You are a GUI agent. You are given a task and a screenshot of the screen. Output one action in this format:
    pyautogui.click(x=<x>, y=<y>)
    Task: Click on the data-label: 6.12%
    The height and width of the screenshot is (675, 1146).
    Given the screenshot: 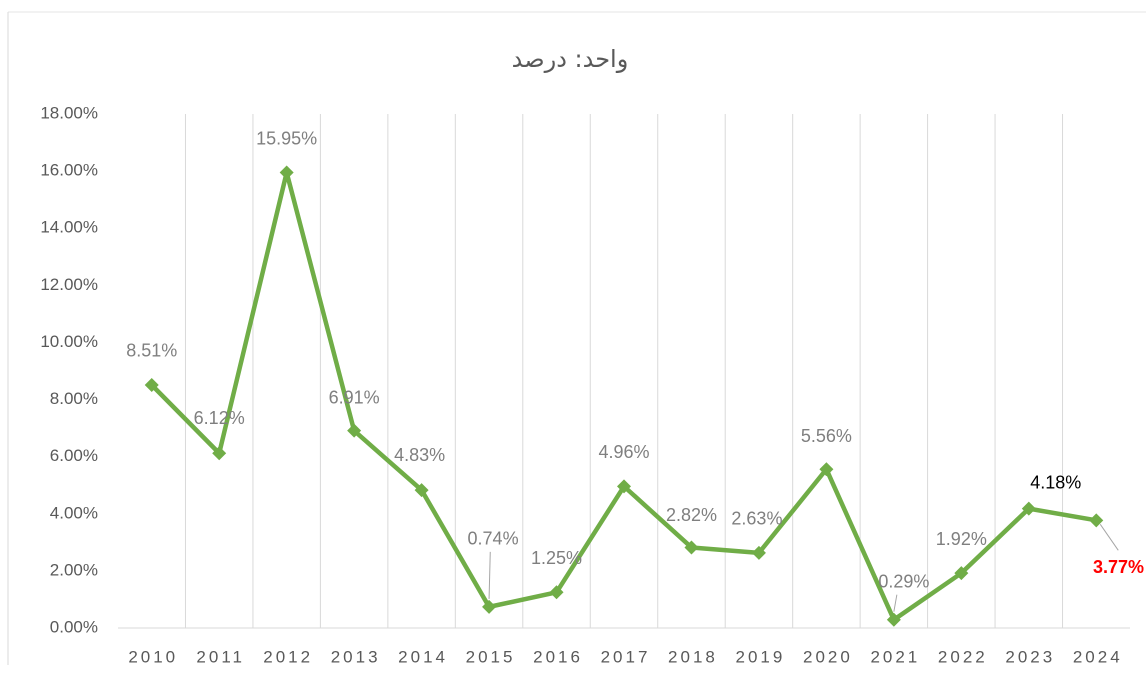 What is the action you would take?
    pyautogui.click(x=219, y=418)
    